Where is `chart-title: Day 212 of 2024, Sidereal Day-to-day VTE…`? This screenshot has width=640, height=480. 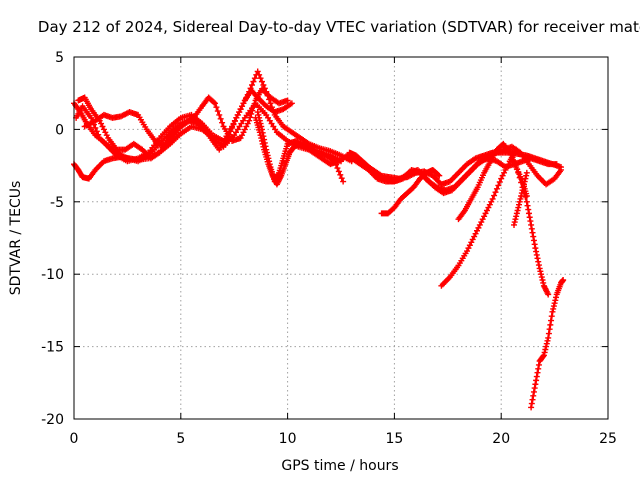
chart-title: Day 212 of 2024, Sidereal Day-to-day VTE… is located at coordinates (339, 27).